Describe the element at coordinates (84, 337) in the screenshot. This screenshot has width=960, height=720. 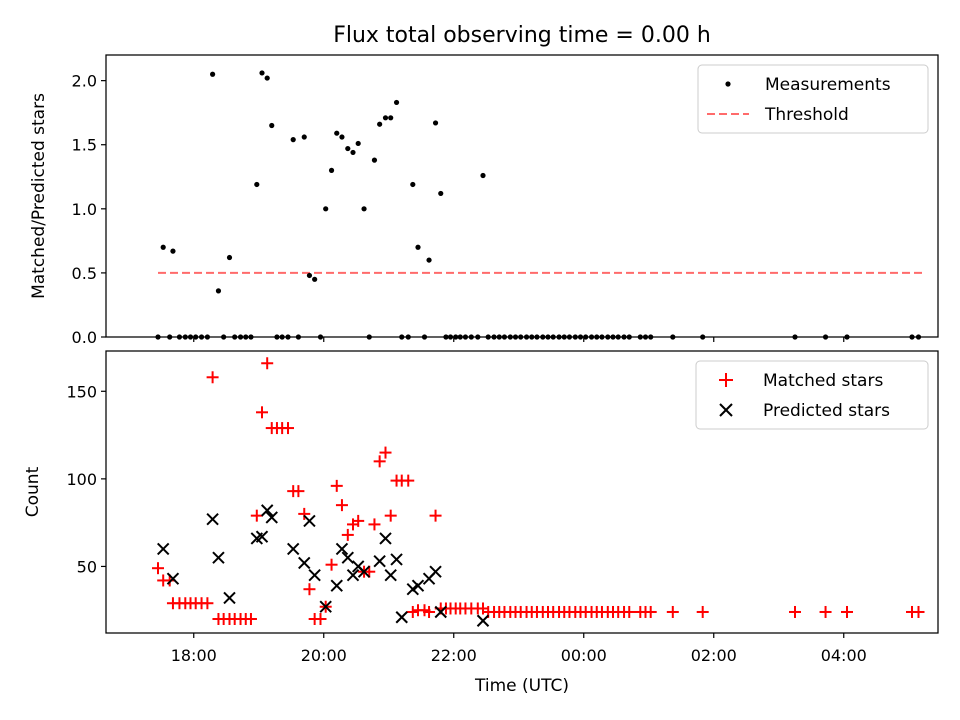
I see `top-y-tick-label: 0.0` at that location.